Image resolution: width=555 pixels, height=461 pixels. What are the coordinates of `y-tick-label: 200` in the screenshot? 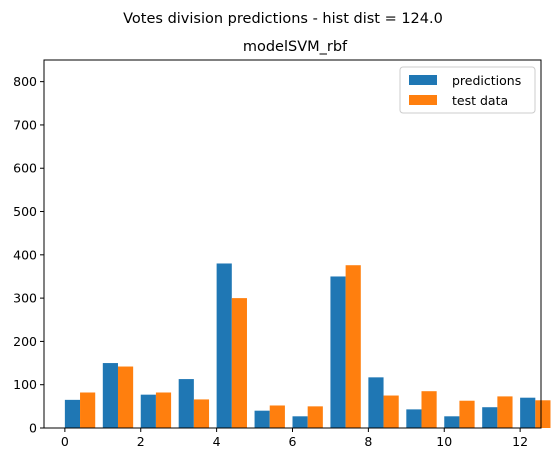 It's located at (25, 341).